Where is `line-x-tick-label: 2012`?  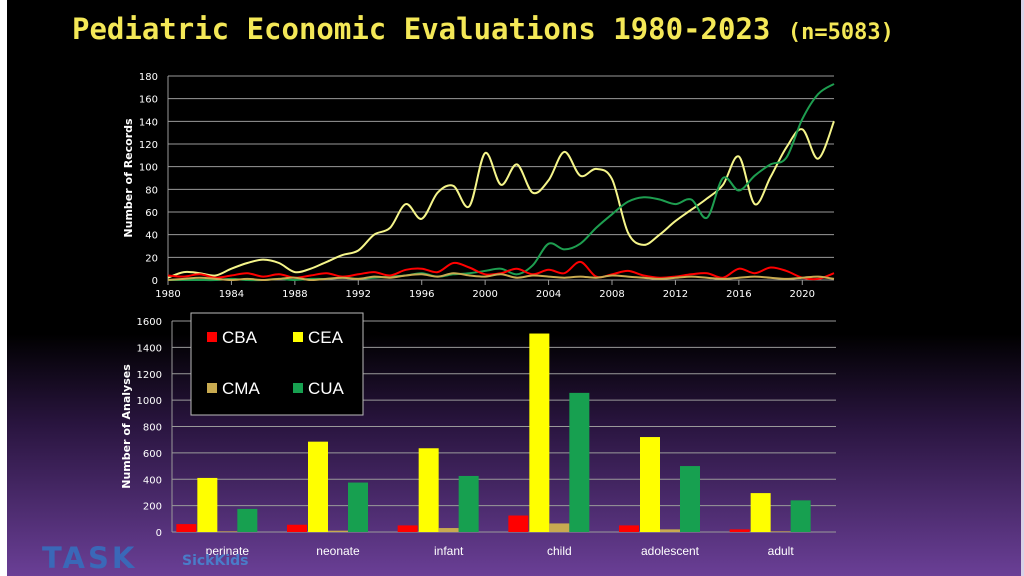 line-x-tick-label: 2012 is located at coordinates (675, 294).